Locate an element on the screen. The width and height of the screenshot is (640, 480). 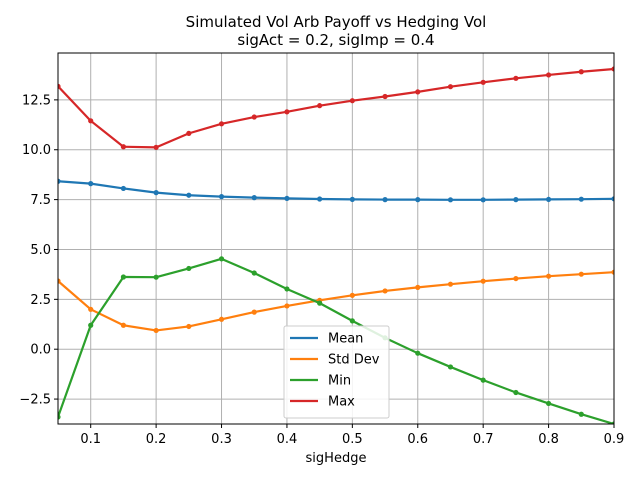
x-tick-label: 0.5 is located at coordinates (352, 439).